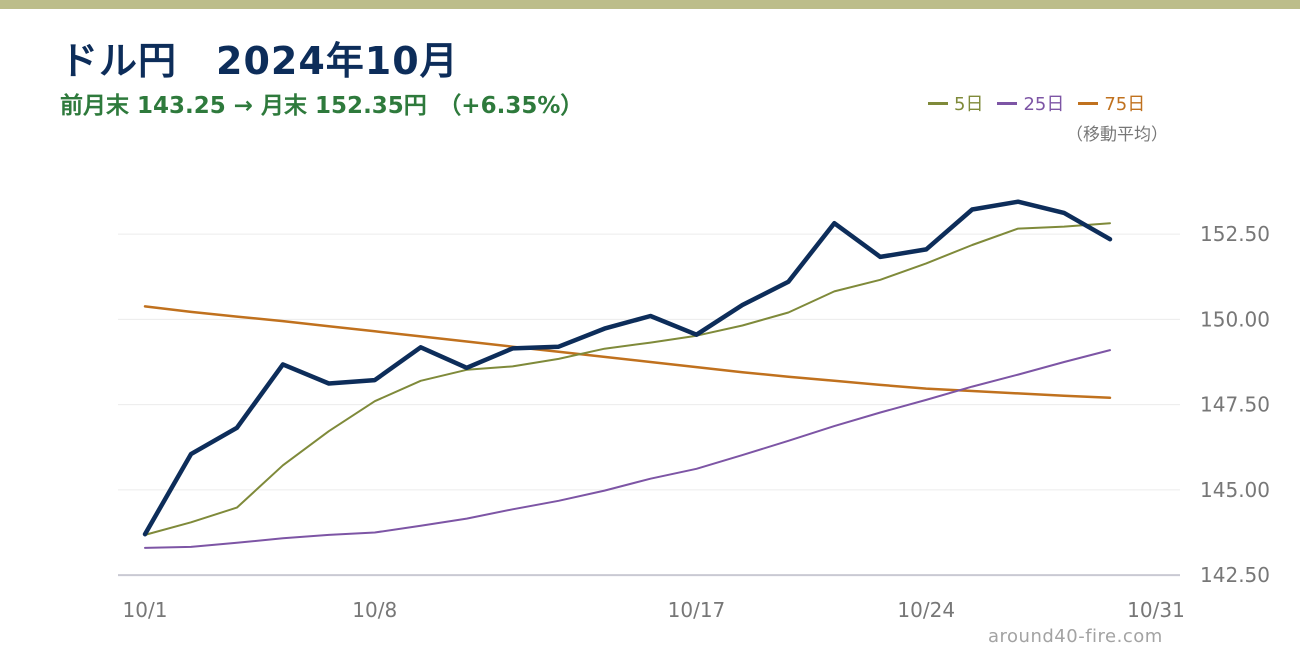 Image resolution: width=1300 pixels, height=660 pixels. What do you see at coordinates (259, 61) in the screenshot?
I see `chart-title: ドル円 2024年10月` at bounding box center [259, 61].